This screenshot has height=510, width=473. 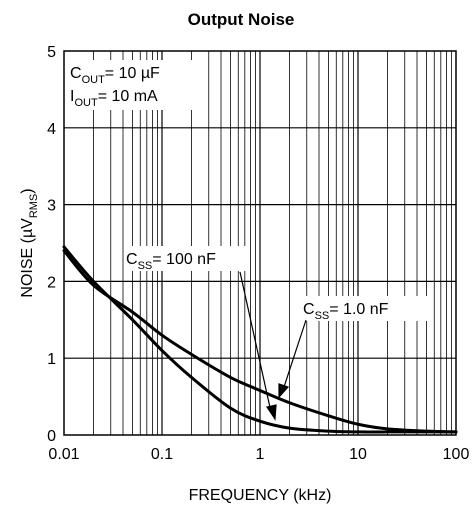 I want to click on y-tick-label: 0, so click(x=51, y=436).